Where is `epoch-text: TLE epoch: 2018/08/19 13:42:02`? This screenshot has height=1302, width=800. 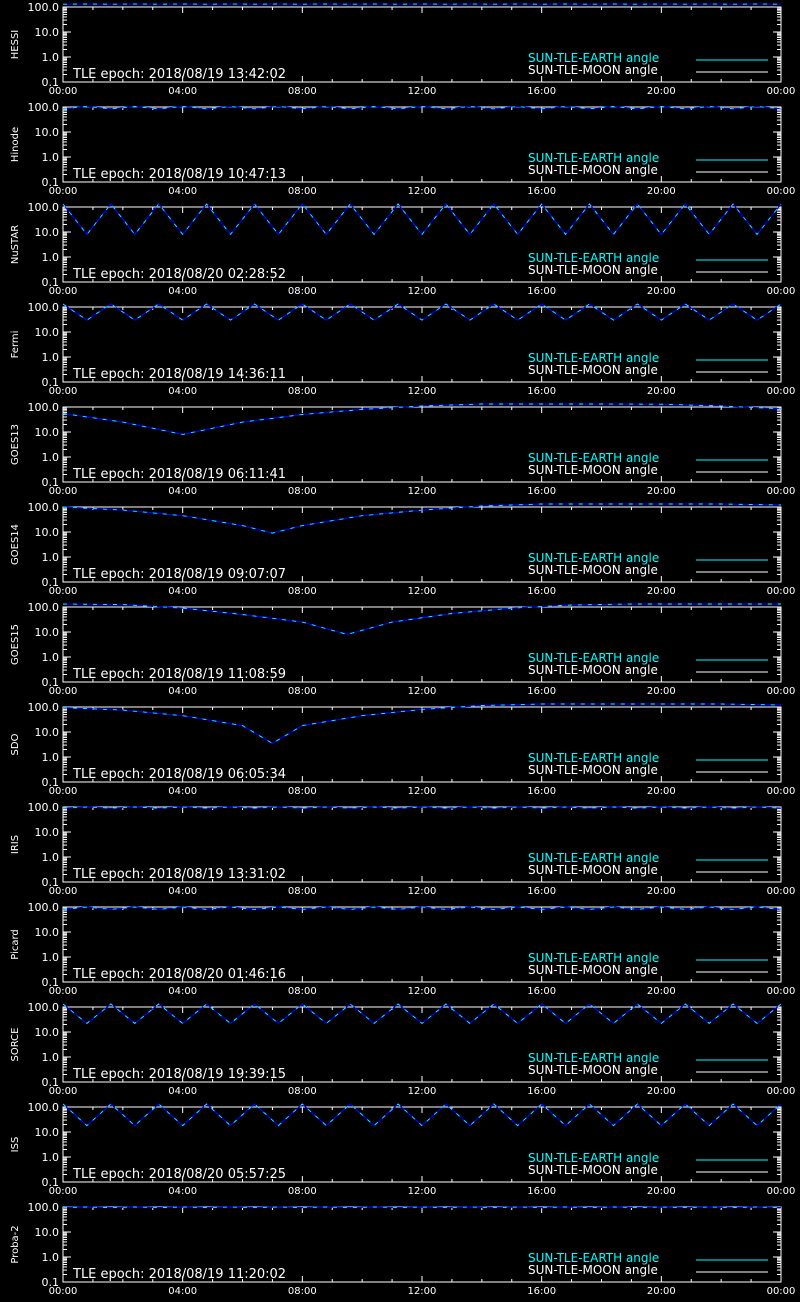
epoch-text: TLE epoch: 2018/08/19 13:42:02 is located at coordinates (179, 74).